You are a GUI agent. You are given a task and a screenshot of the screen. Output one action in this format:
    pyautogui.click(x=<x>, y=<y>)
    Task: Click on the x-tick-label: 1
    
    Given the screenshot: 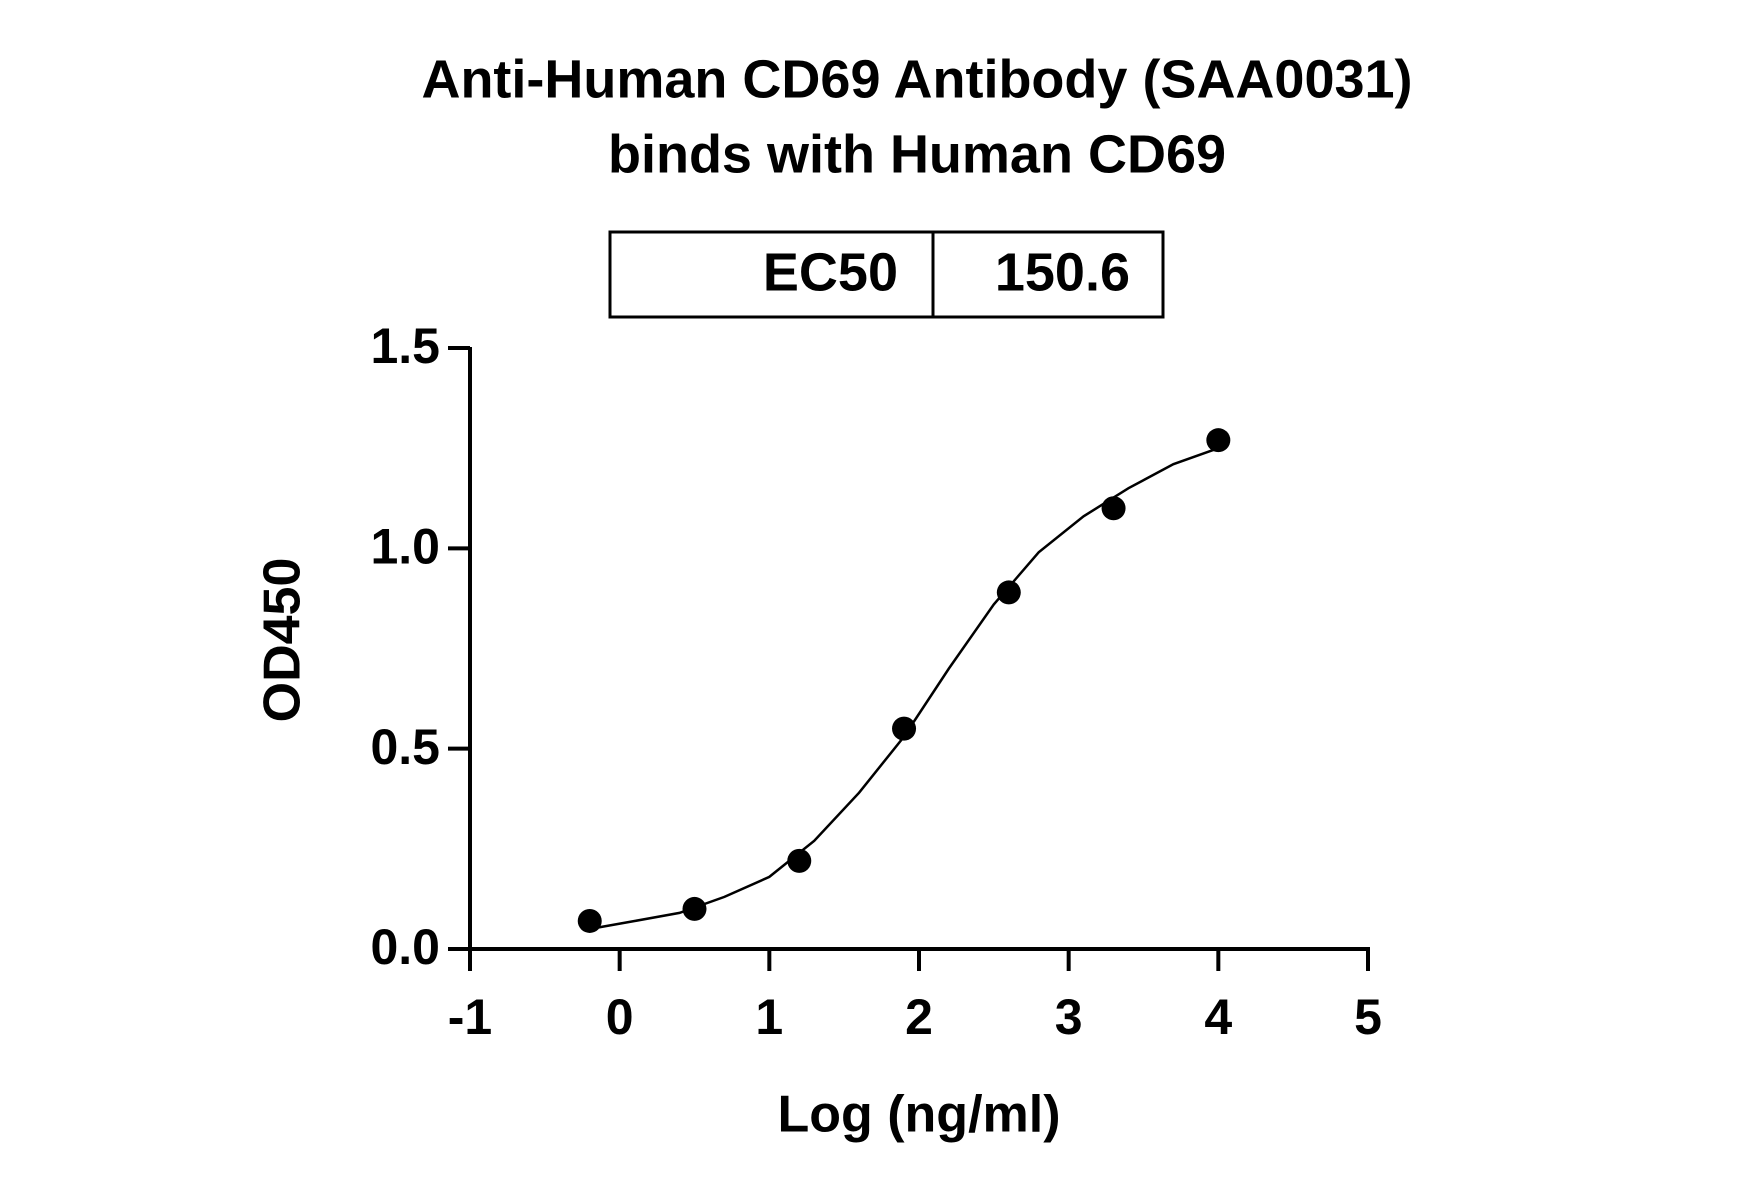 What is the action you would take?
    pyautogui.click(x=769, y=1017)
    